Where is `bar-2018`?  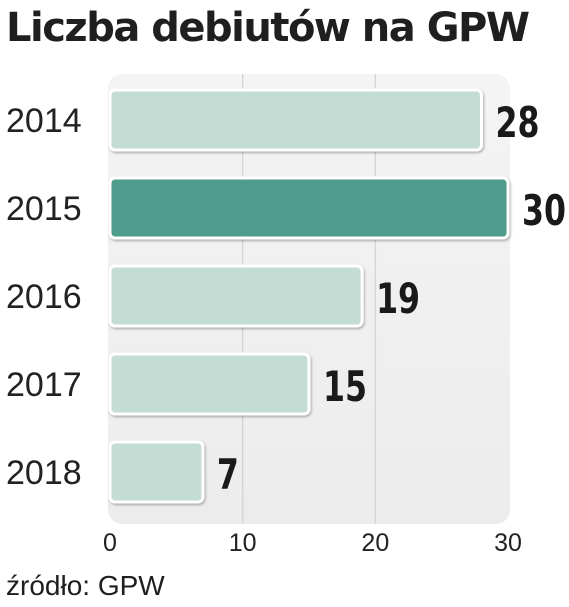
bar-2018 is located at coordinates (156, 472).